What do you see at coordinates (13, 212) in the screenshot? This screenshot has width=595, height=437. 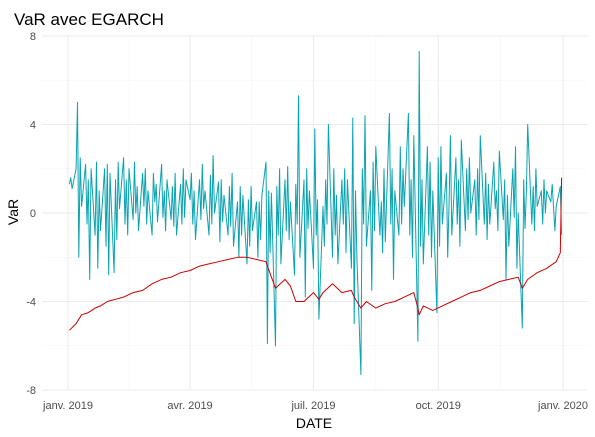 I see `y-axis-title: VaR` at bounding box center [13, 212].